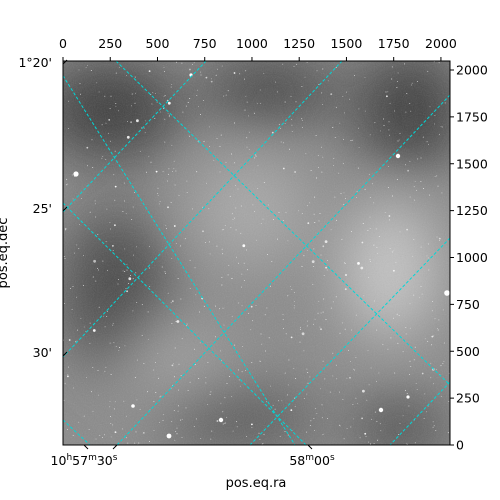 This screenshot has height=500, width=500. What do you see at coordinates (258, 48) in the screenshot?
I see `pixel-x-axis: 0 250 500 750 1000 1250 1500 1750 2000` at bounding box center [258, 48].